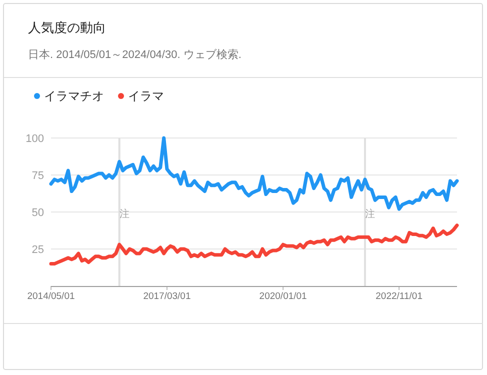 This screenshot has height=375, width=487. Describe the element at coordinates (35, 139) in the screenshot. I see `y-tick-label: 100` at that location.